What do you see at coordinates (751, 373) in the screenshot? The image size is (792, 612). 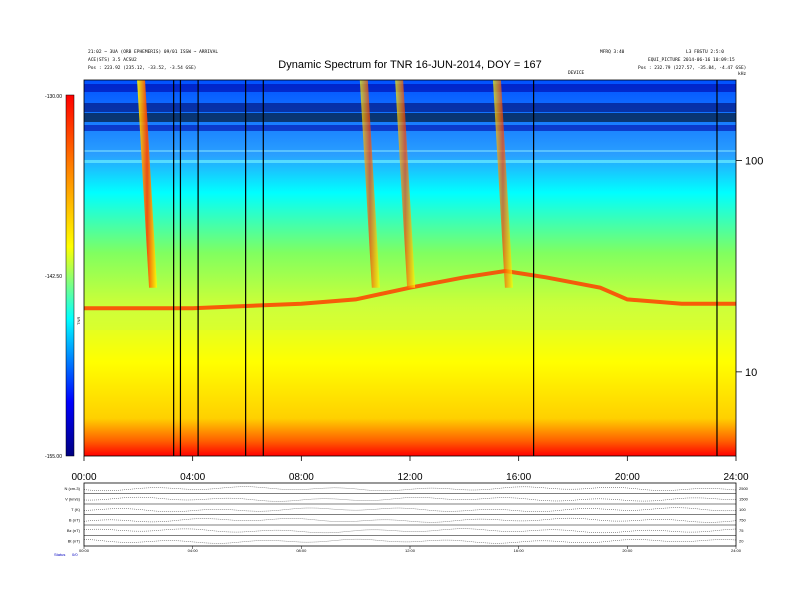 I see `y-tick-label: 10` at bounding box center [751, 373].